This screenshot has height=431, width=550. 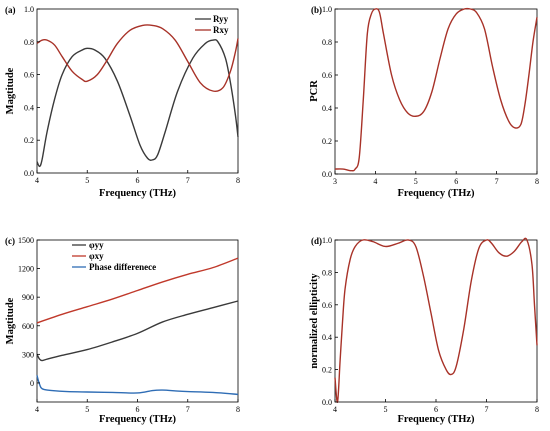 What do you see at coordinates (122, 267) in the screenshot?
I see `legend-label-phase-difference: Phase differenece` at bounding box center [122, 267].